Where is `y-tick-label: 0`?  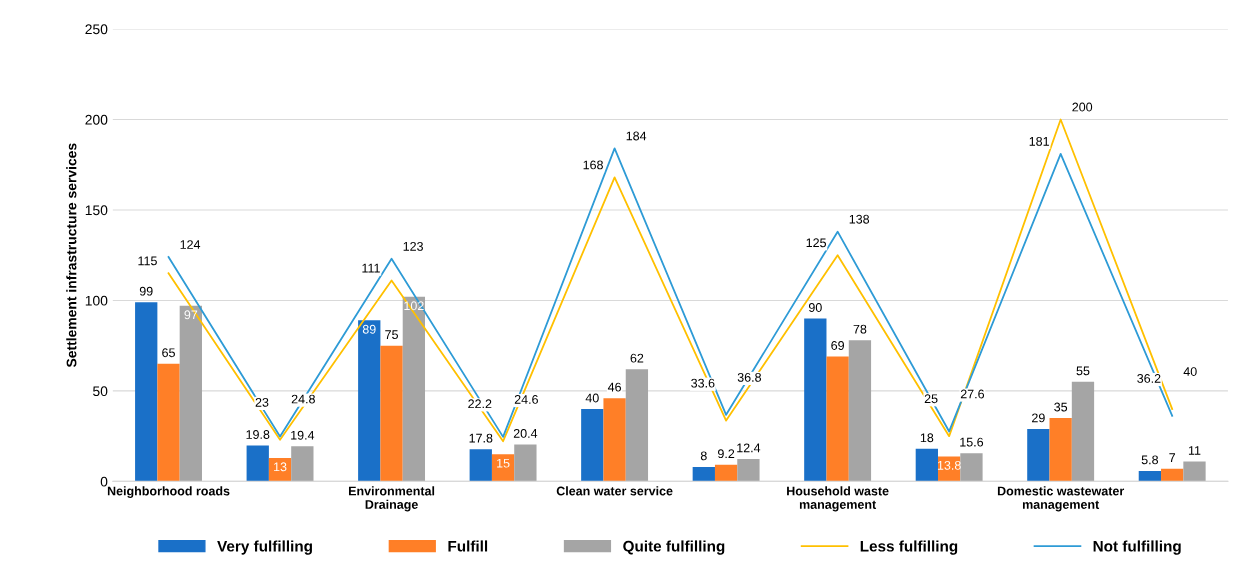 y-tick-label: 0 is located at coordinates (104, 481).